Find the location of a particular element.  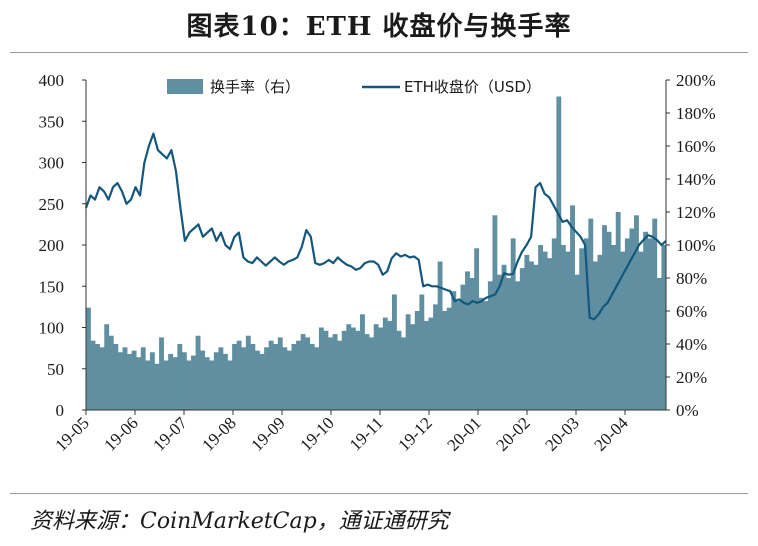

right-tick-label: 20% is located at coordinates (691, 377).